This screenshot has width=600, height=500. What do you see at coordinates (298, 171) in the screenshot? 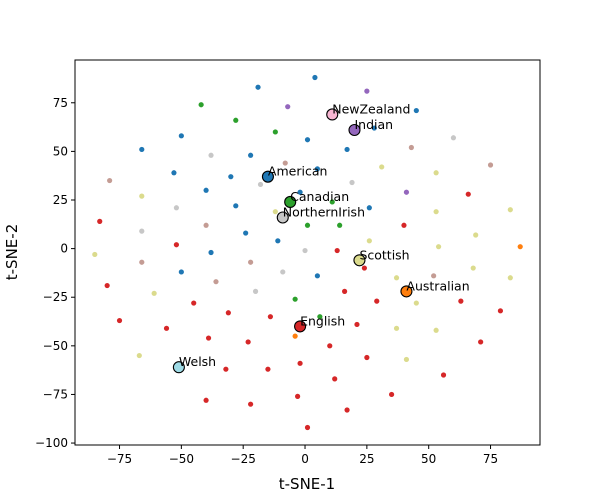
I see `point-annotation: American` at bounding box center [298, 171].